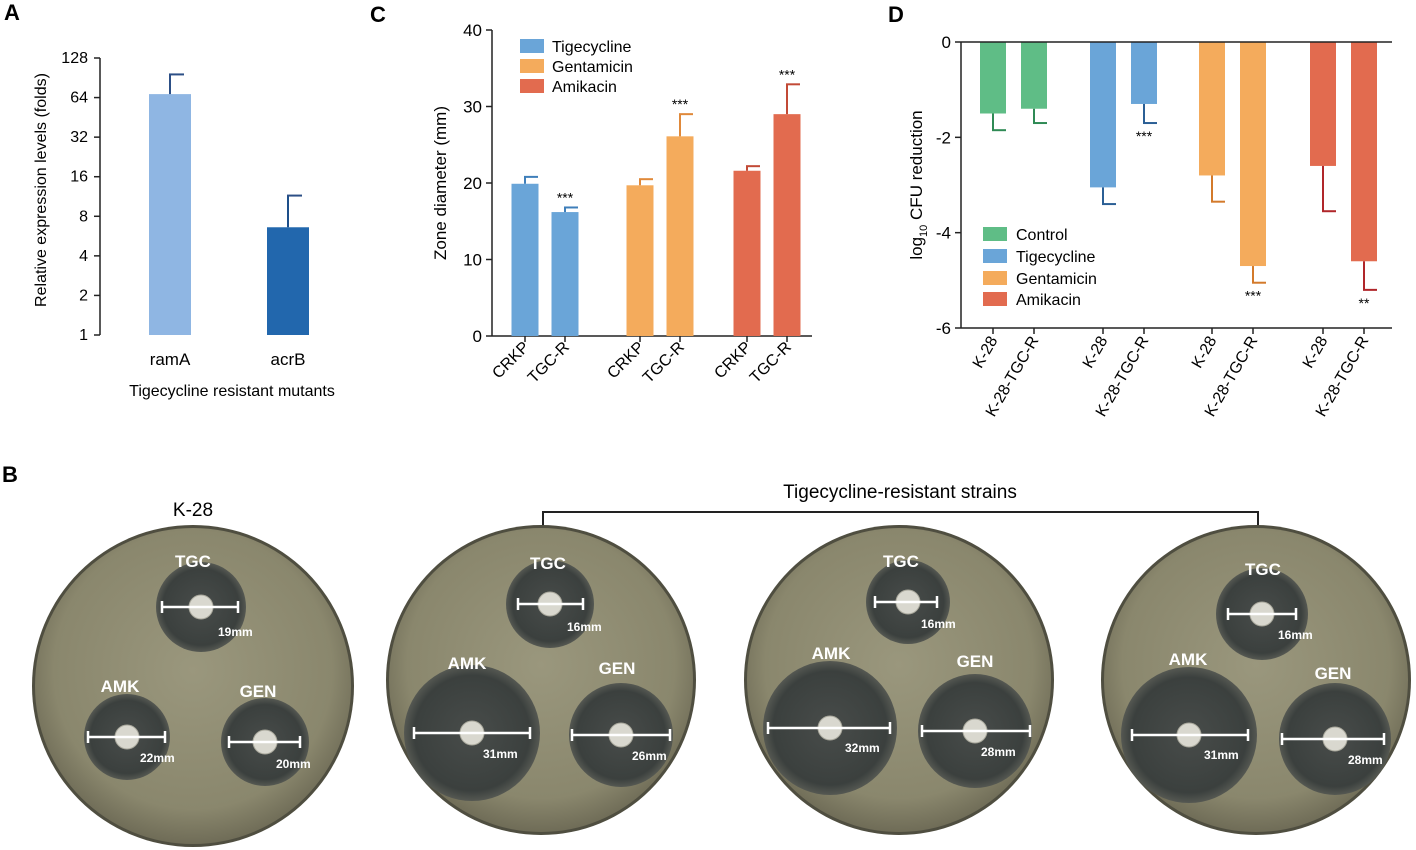 The height and width of the screenshot is (850, 1416). What do you see at coordinates (440, 183) in the screenshot?
I see `chart-c-ylabel: Zone diameter (mm)` at bounding box center [440, 183].